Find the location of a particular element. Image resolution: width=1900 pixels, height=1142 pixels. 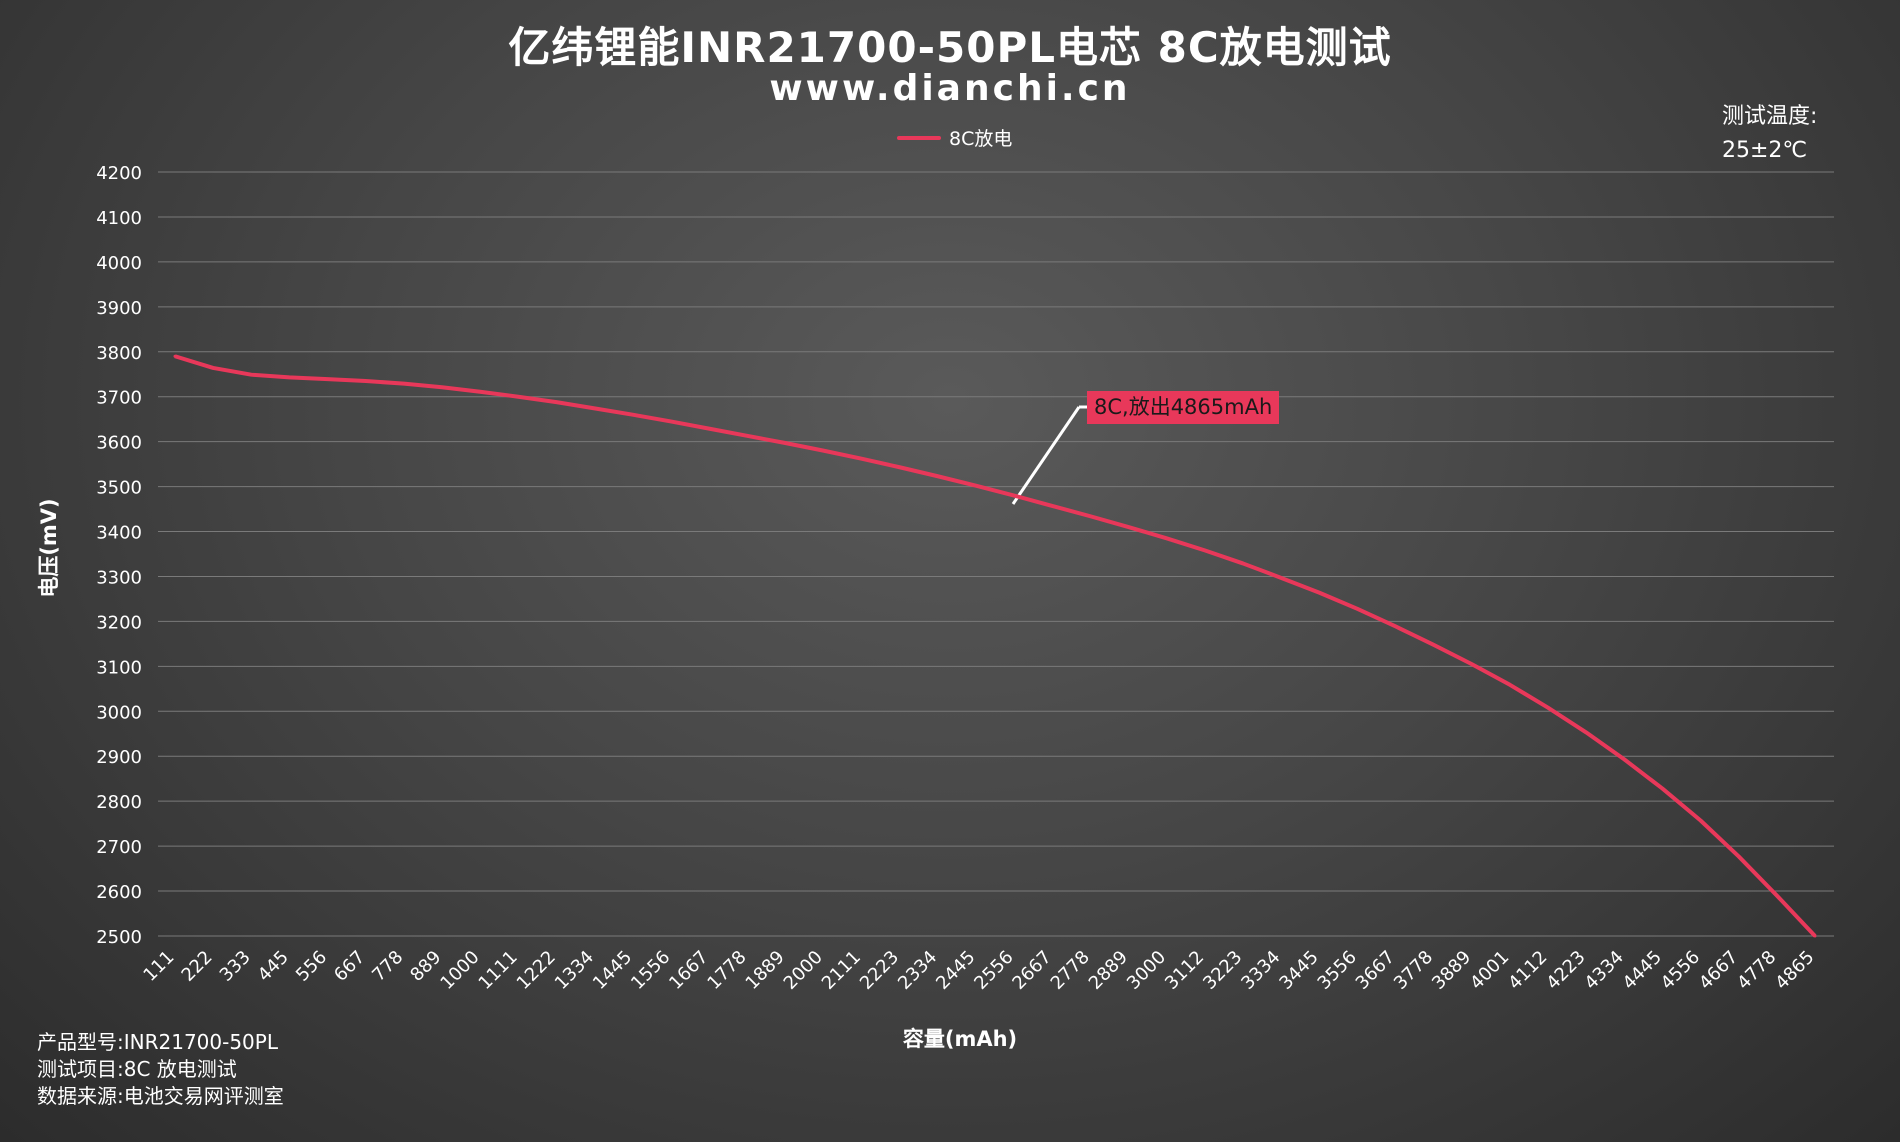

x-tick-label: 4865 is located at coordinates (1794, 970).